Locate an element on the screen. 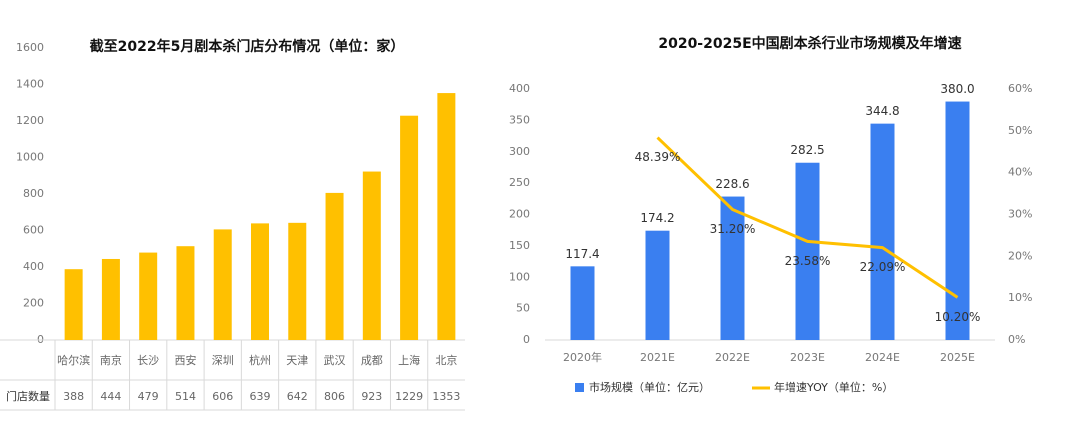 The height and width of the screenshot is (421, 1074). y-tick-label: 800 is located at coordinates (33, 193).